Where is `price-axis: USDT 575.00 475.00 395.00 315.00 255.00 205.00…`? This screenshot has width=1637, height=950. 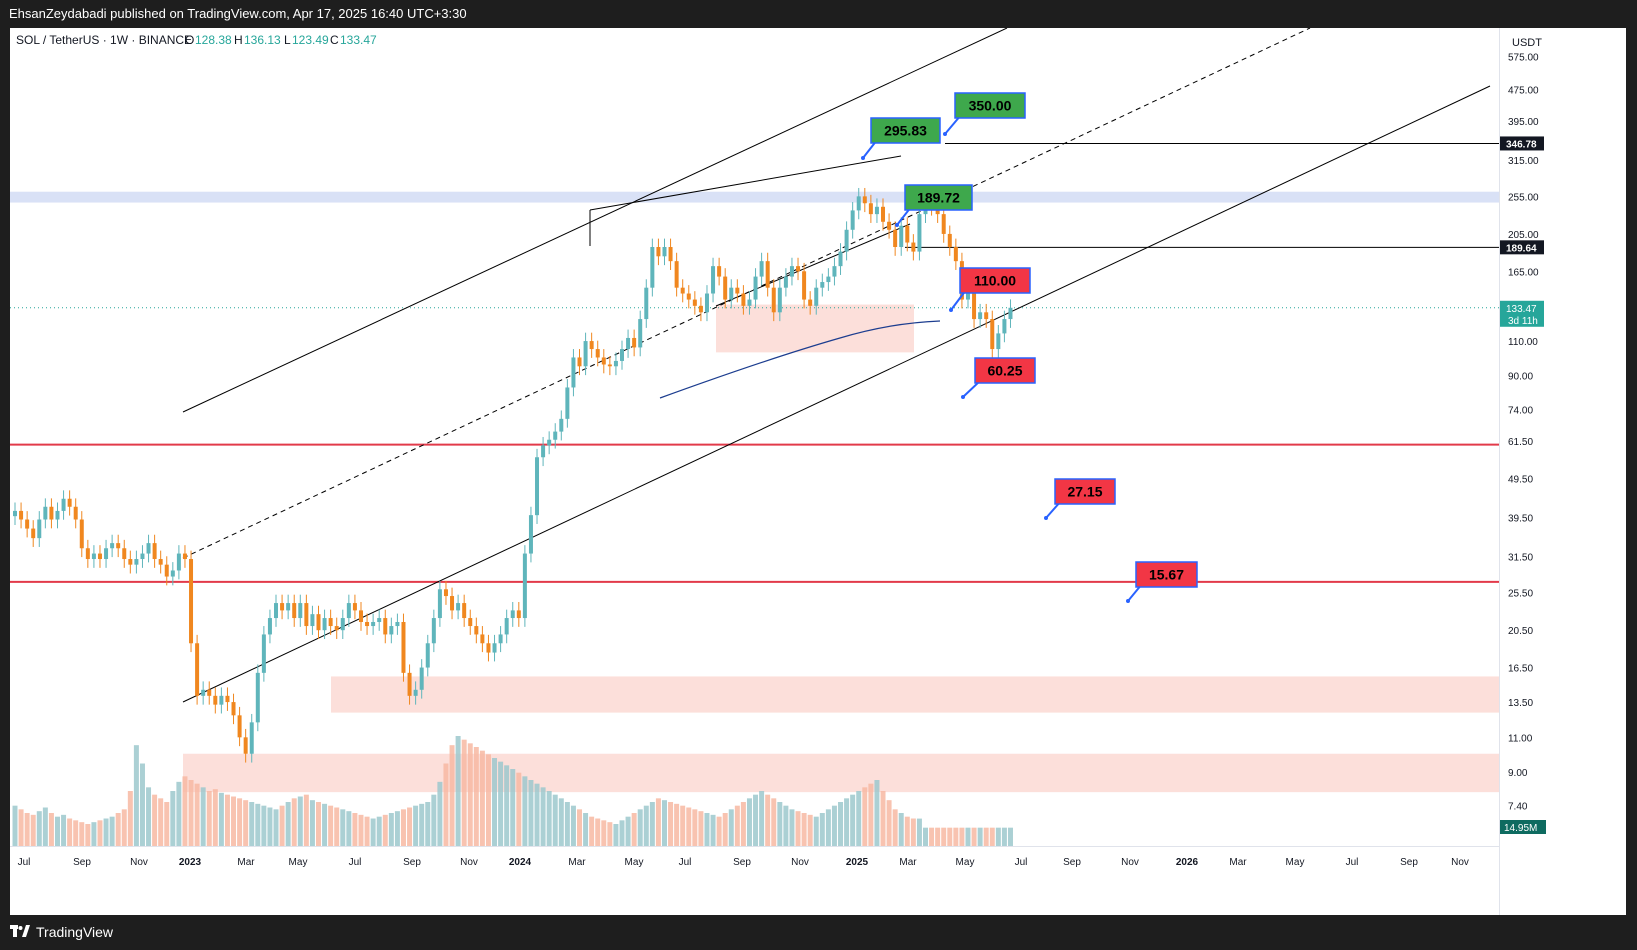 price-axis: USDT 575.00 475.00 395.00 315.00 255.00 205.00… is located at coordinates (1523, 435).